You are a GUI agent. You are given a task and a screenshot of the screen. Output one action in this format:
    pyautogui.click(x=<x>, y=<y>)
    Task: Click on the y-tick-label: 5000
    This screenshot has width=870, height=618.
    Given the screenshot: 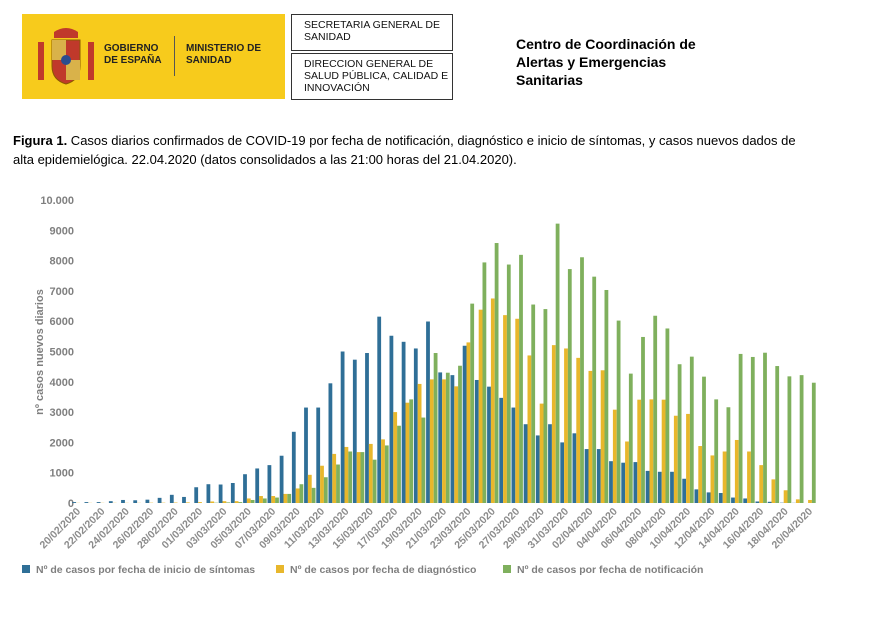 What is the action you would take?
    pyautogui.click(x=62, y=353)
    